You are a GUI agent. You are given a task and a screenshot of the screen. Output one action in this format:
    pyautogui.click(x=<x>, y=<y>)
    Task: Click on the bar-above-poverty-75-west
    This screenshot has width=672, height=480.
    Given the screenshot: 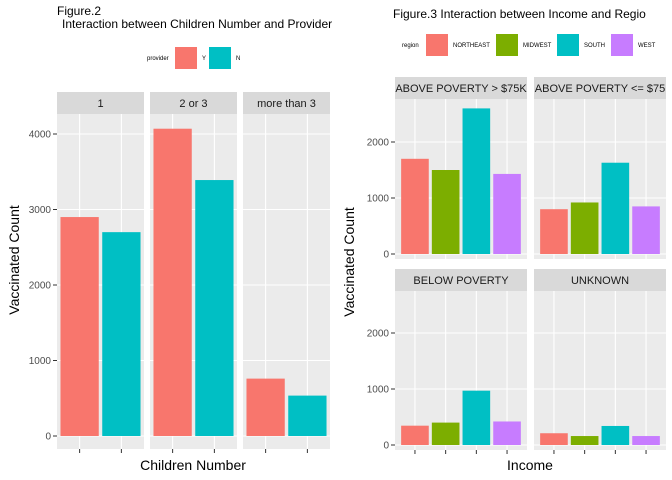 What is the action you would take?
    pyautogui.click(x=646, y=230)
    